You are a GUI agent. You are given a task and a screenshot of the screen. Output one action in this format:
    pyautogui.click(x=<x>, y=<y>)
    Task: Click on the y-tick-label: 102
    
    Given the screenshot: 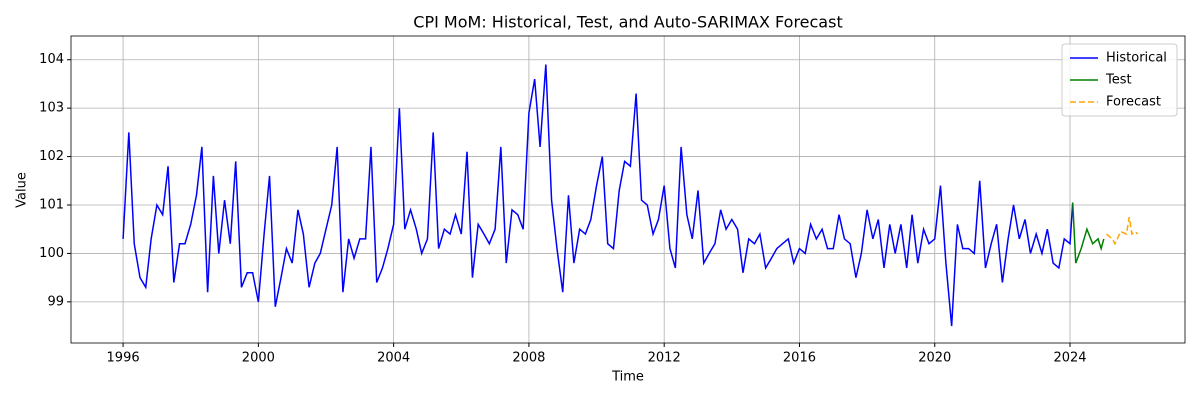 What is the action you would take?
    pyautogui.click(x=51, y=156)
    